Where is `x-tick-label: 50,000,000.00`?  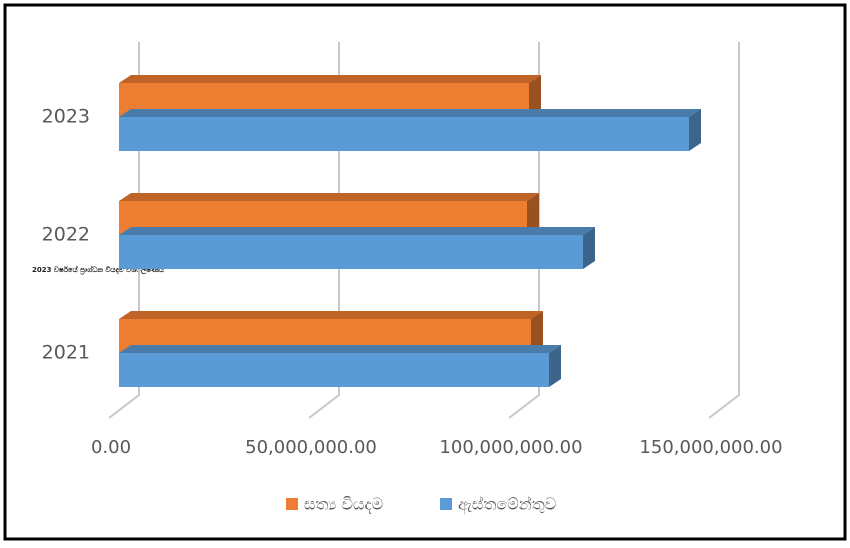 x-tick-label: 50,000,000.00 is located at coordinates (311, 447).